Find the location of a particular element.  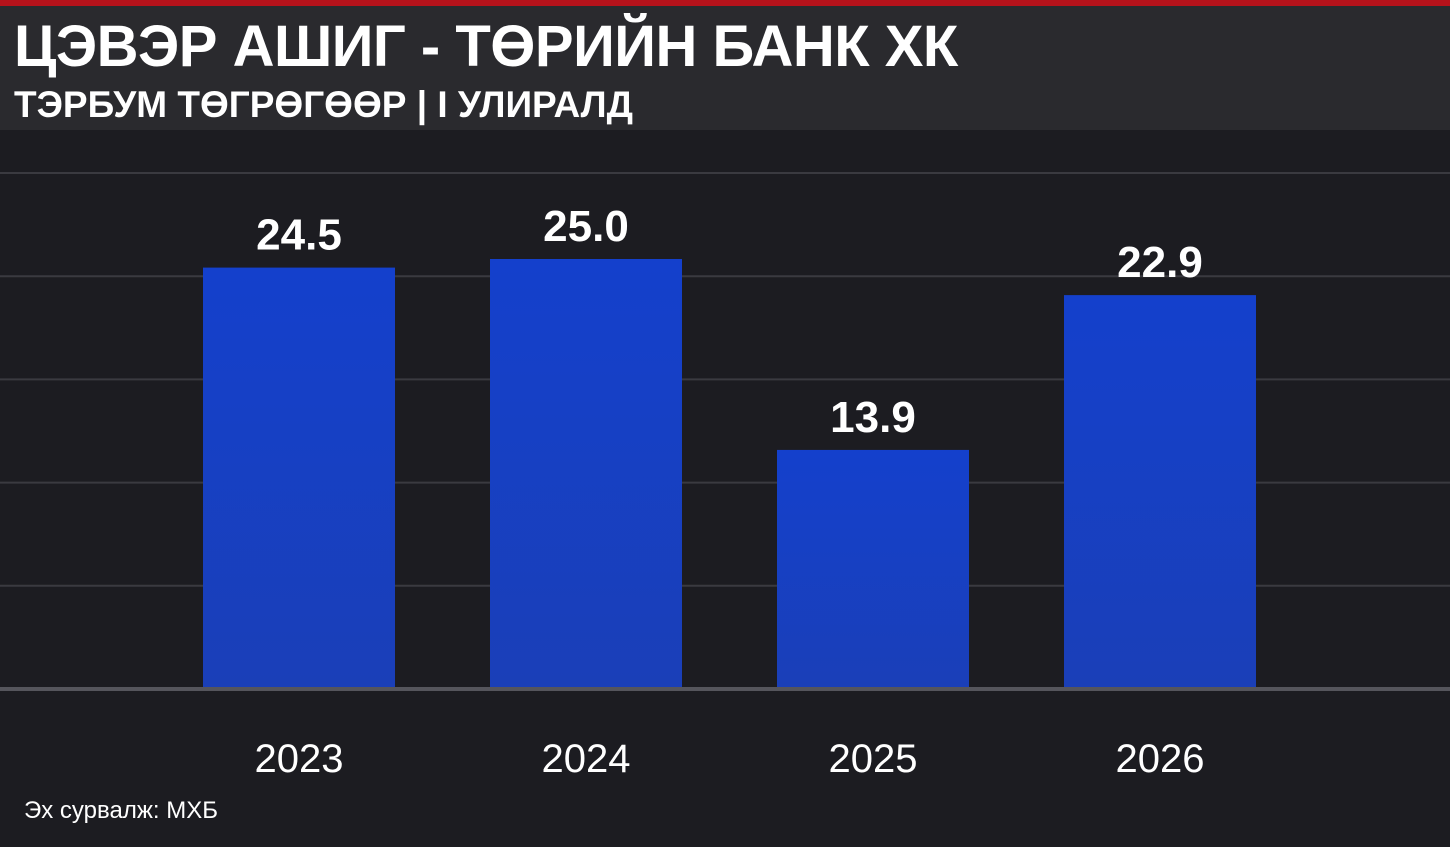

bar-2026 is located at coordinates (1160, 492).